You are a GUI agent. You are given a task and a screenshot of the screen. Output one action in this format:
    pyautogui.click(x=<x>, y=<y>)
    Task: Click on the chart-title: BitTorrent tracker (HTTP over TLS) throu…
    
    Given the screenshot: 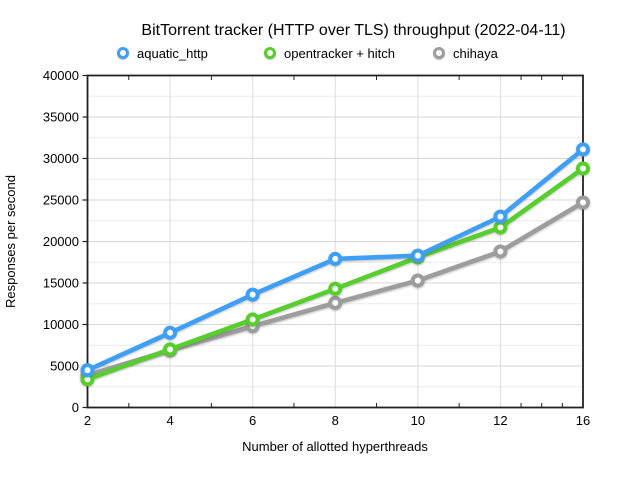 What is the action you would take?
    pyautogui.click(x=353, y=30)
    